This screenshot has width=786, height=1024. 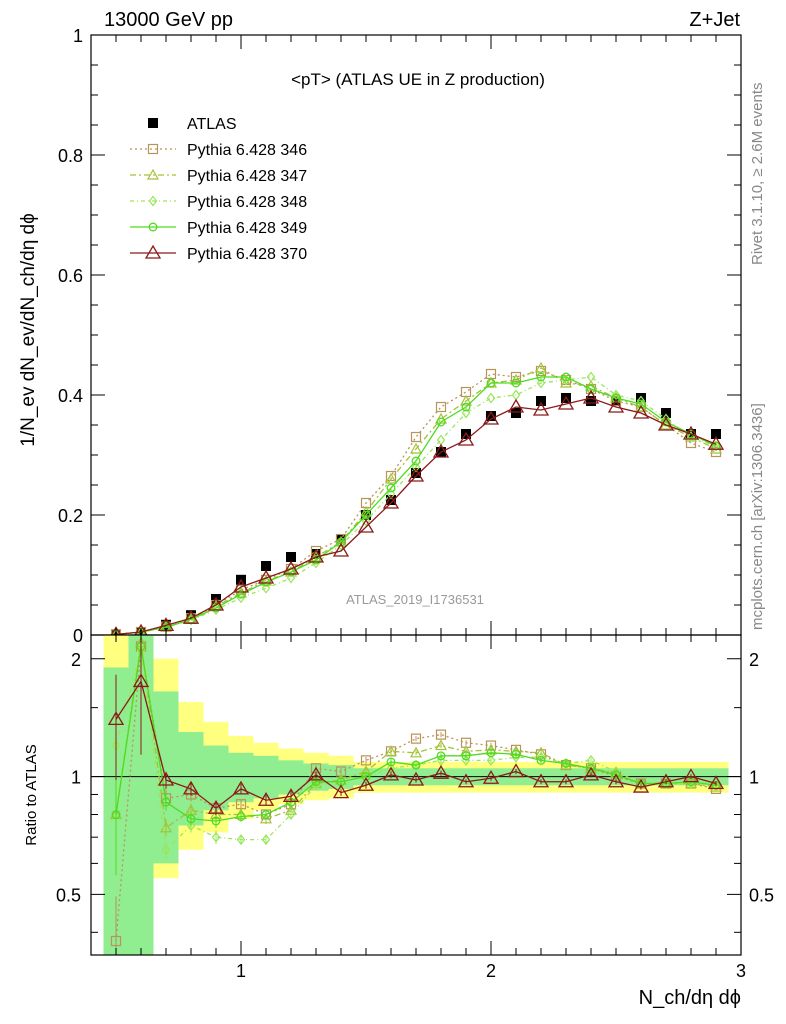 What do you see at coordinates (247, 150) in the screenshot?
I see `legend-label-p346: Pythia 6.428 346` at bounding box center [247, 150].